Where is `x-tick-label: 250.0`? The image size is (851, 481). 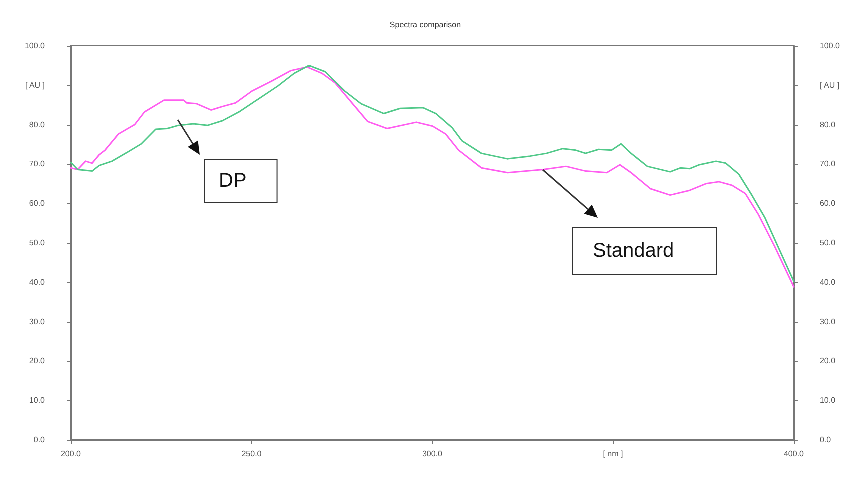 x-tick-label: 250.0 is located at coordinates (252, 454).